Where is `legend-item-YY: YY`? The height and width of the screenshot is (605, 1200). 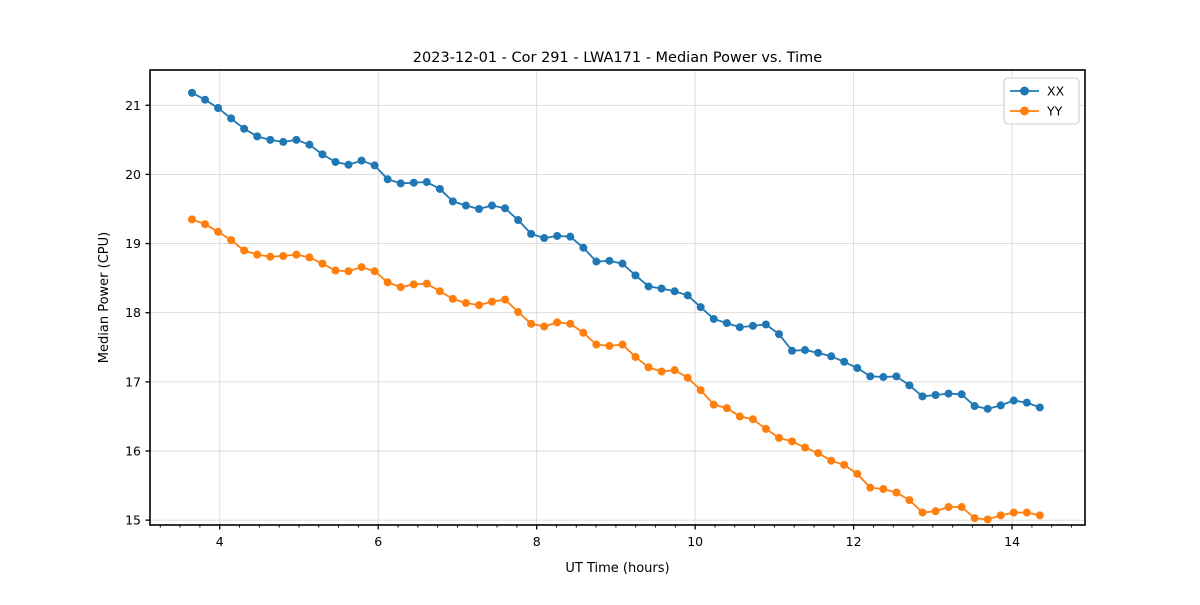 legend-item-YY: YY is located at coordinates (1036, 111).